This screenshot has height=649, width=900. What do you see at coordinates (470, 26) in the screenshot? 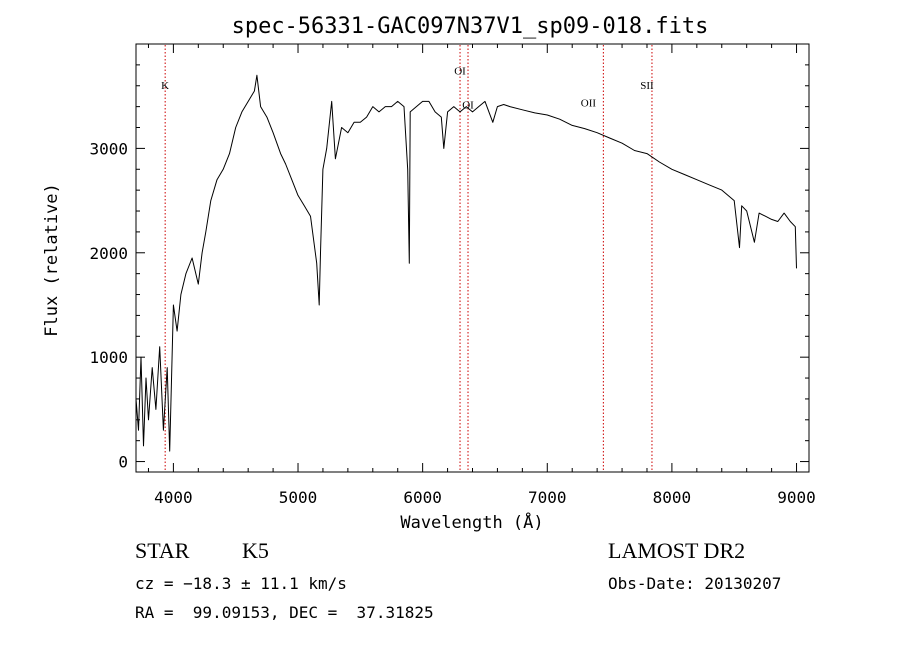
I see `chart-title: spec-56331-GAC097N37V1_sp09-018.fits` at bounding box center [470, 26].